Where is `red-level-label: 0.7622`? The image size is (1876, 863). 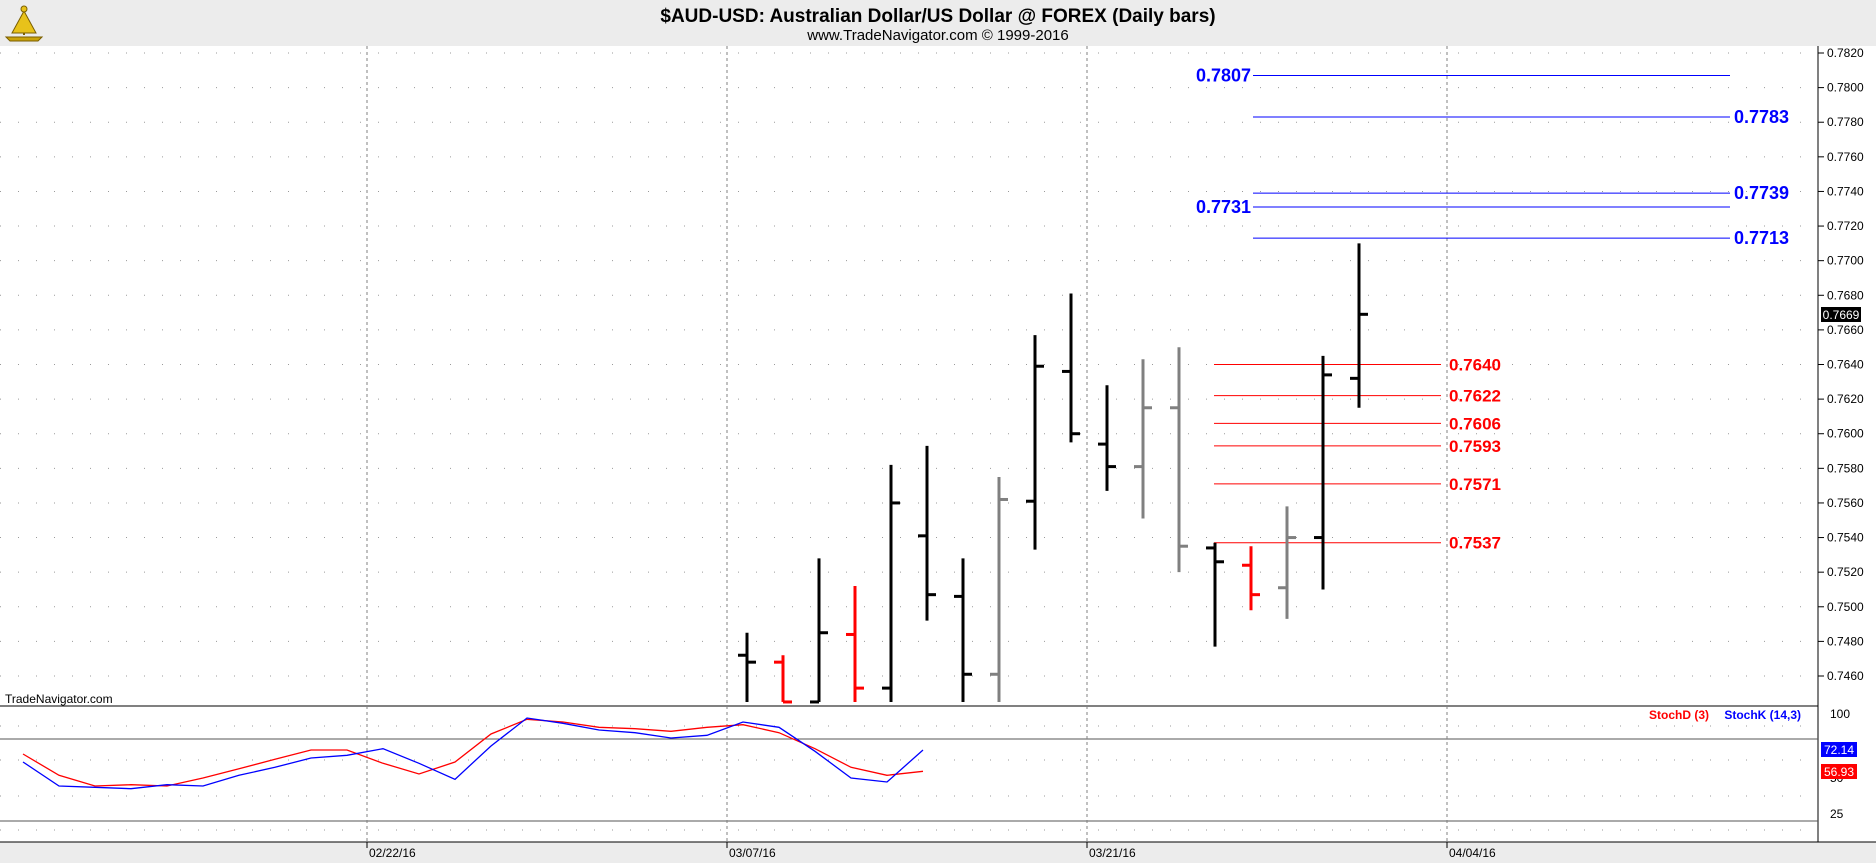
red-level-label: 0.7622 is located at coordinates (1475, 396).